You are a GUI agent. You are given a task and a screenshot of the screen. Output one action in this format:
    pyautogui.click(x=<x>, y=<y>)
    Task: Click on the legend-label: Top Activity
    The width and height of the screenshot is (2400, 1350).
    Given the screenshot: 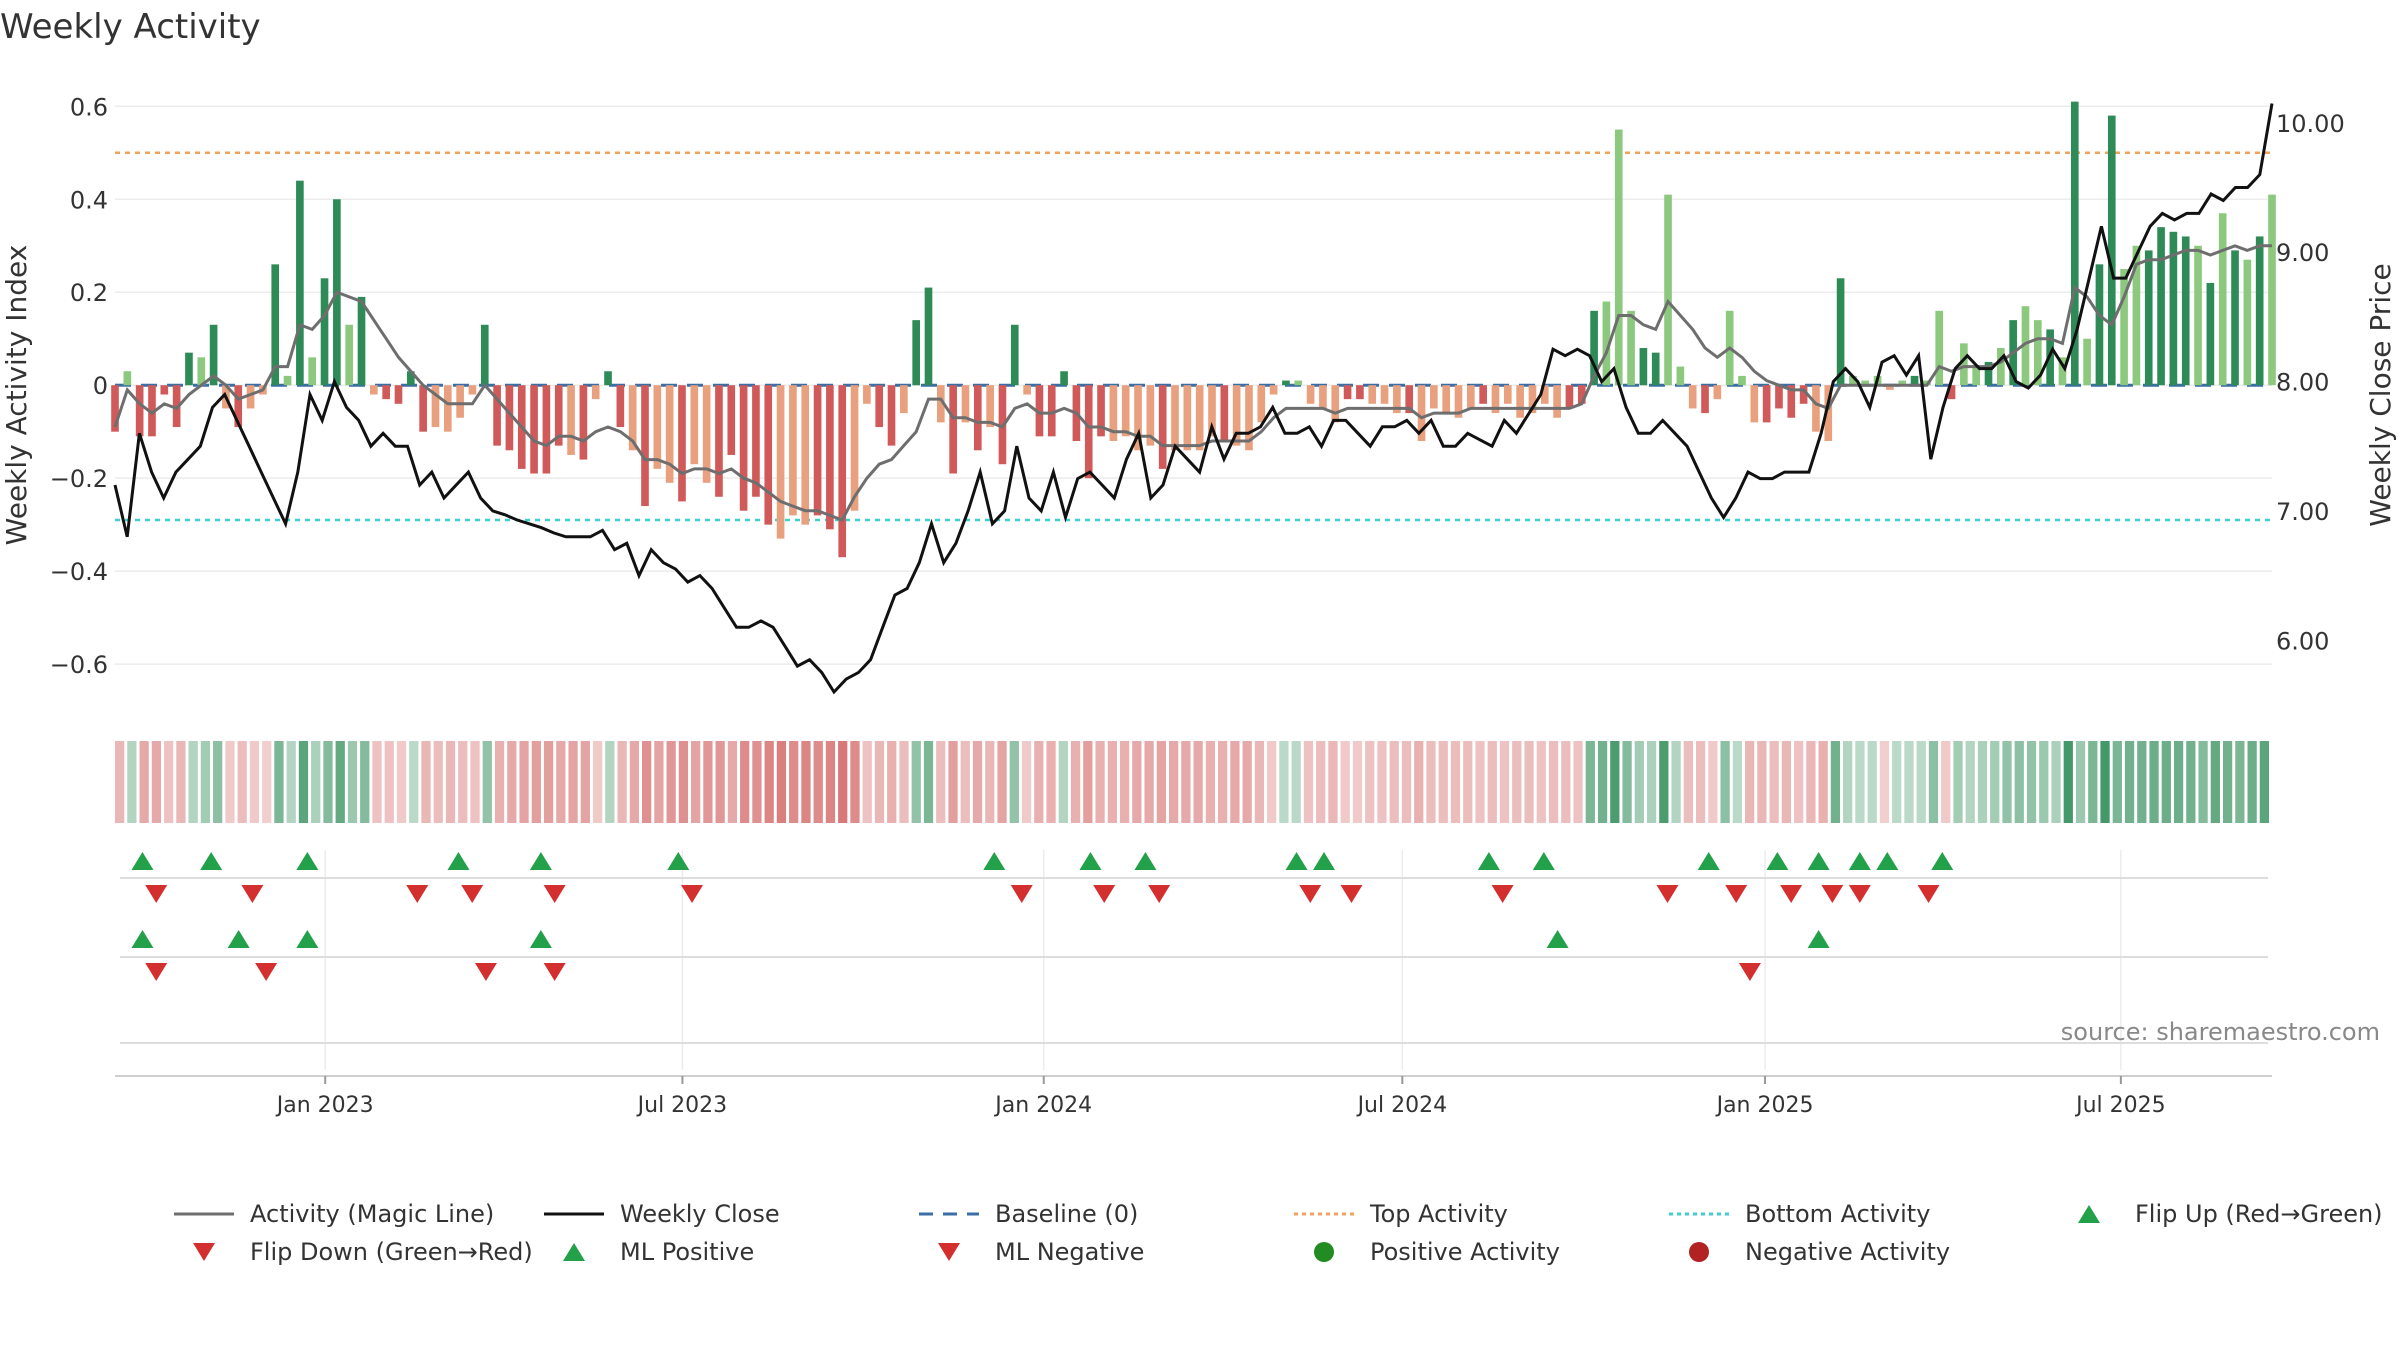 What is the action you would take?
    pyautogui.click(x=1439, y=1214)
    